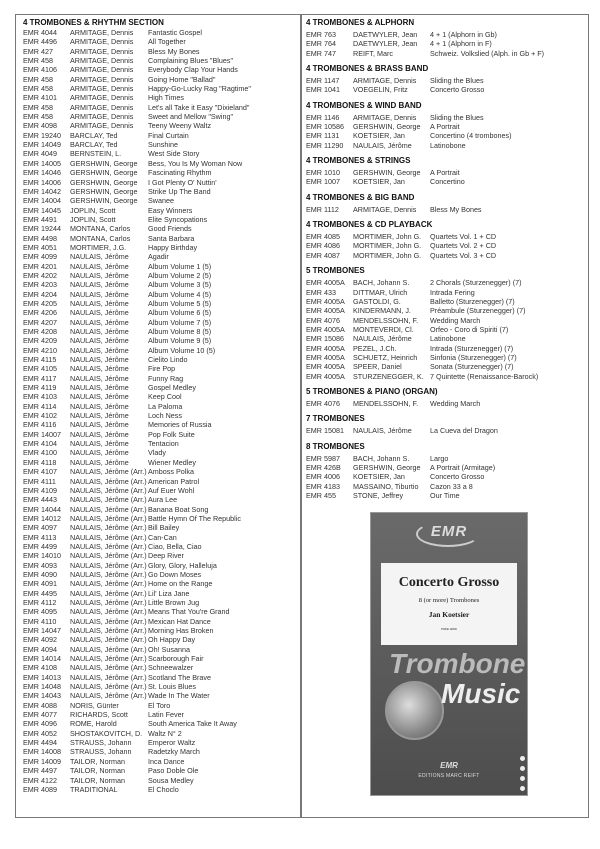 This screenshot has height=849, width=600. Describe the element at coordinates (108, 696) in the screenshot. I see `composer: NAULAIS, Jérôme (Arr.)` at that location.